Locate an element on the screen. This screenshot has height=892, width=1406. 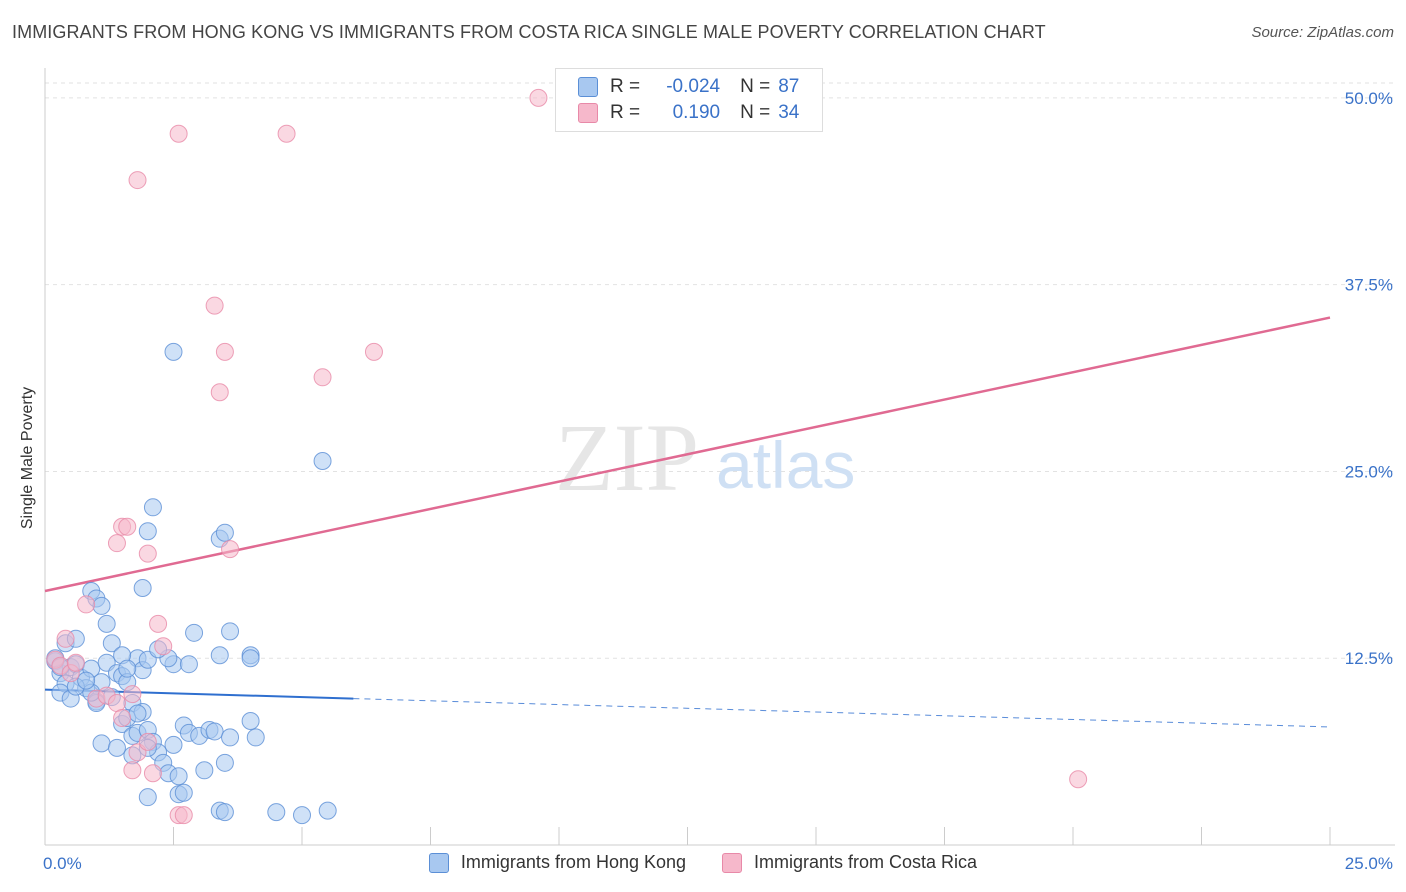
y-tick-label: 25.0% is located at coordinates (1369, 471).